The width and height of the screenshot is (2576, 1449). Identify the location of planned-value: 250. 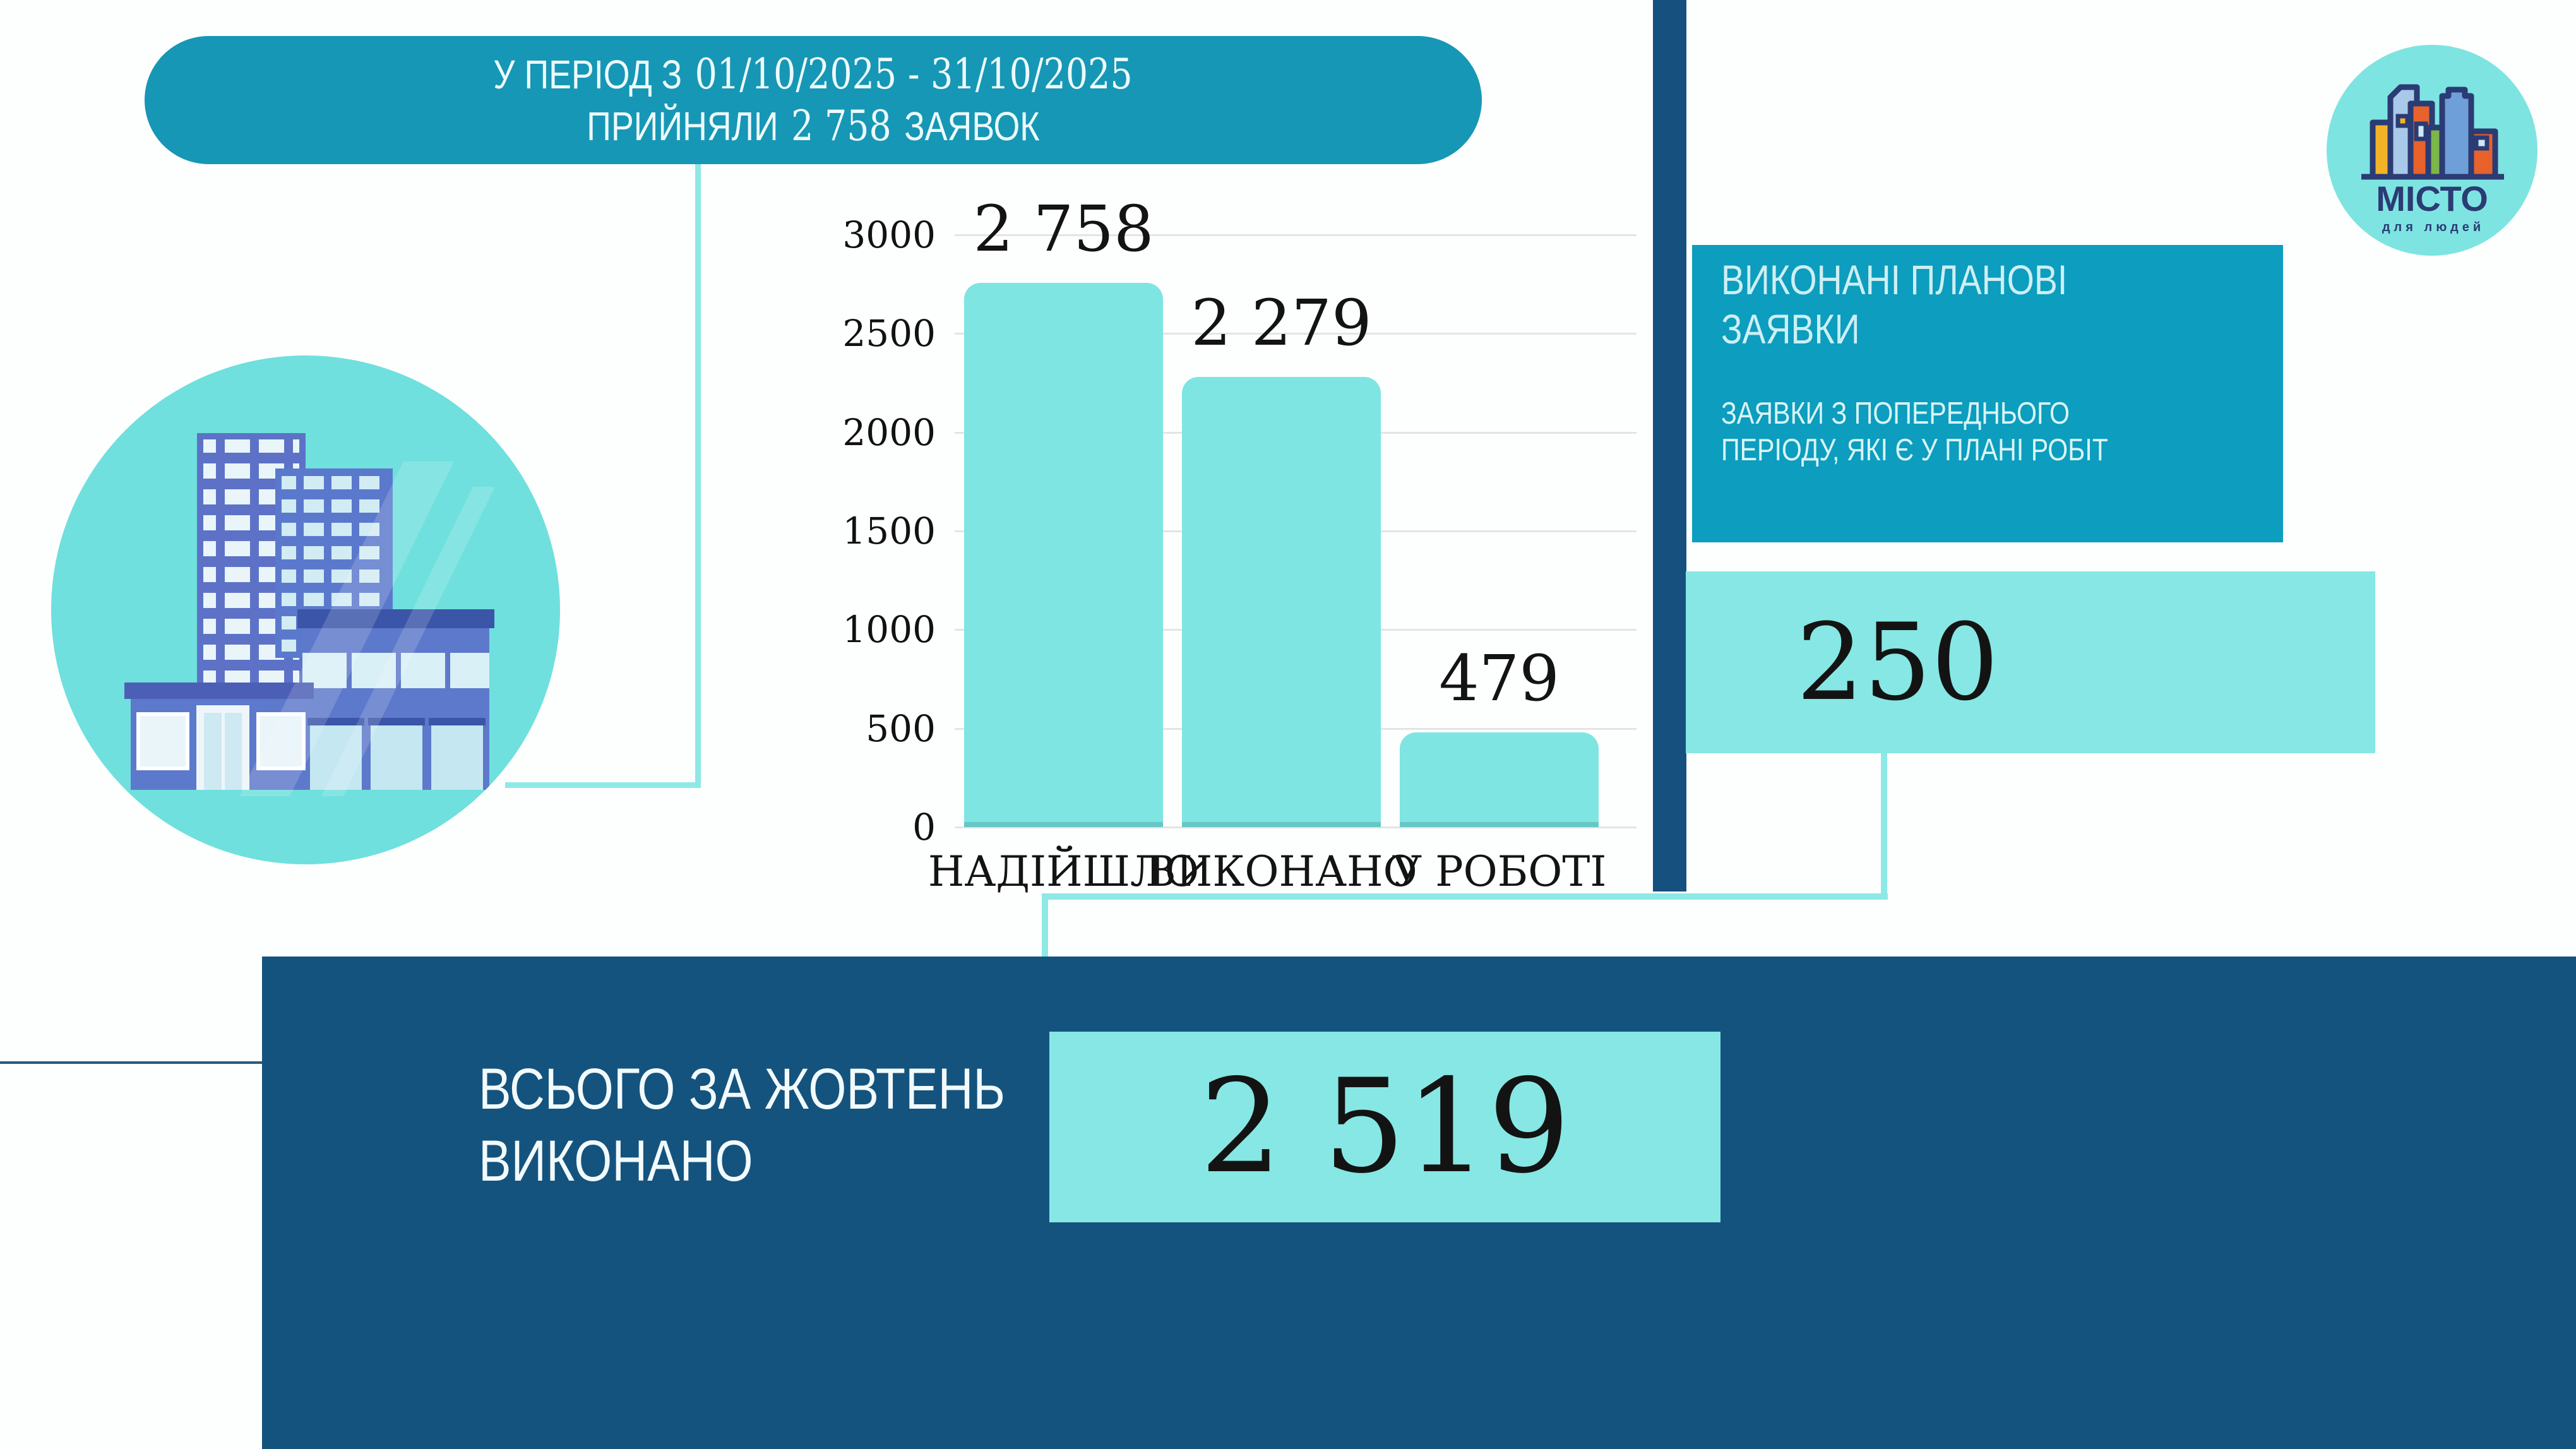
(1897, 662).